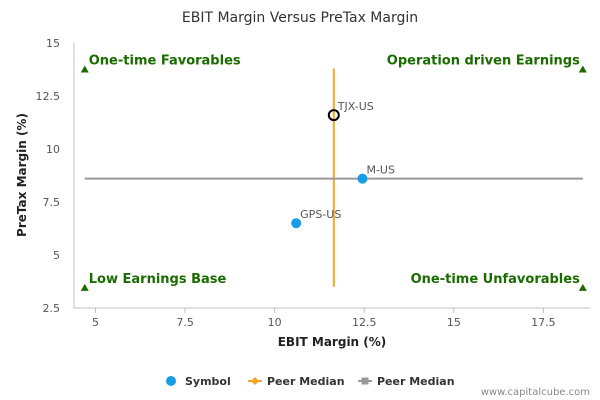  What do you see at coordinates (332, 342) in the screenshot?
I see `x-axis-title: EBIT Margin (%)` at bounding box center [332, 342].